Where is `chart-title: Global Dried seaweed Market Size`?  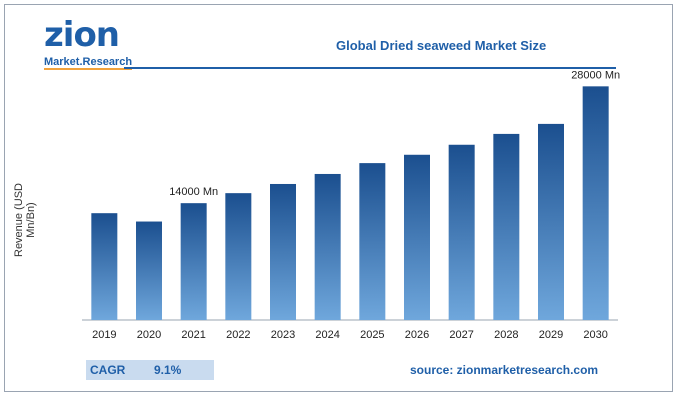
chart-title: Global Dried seaweed Market Size is located at coordinates (441, 45).